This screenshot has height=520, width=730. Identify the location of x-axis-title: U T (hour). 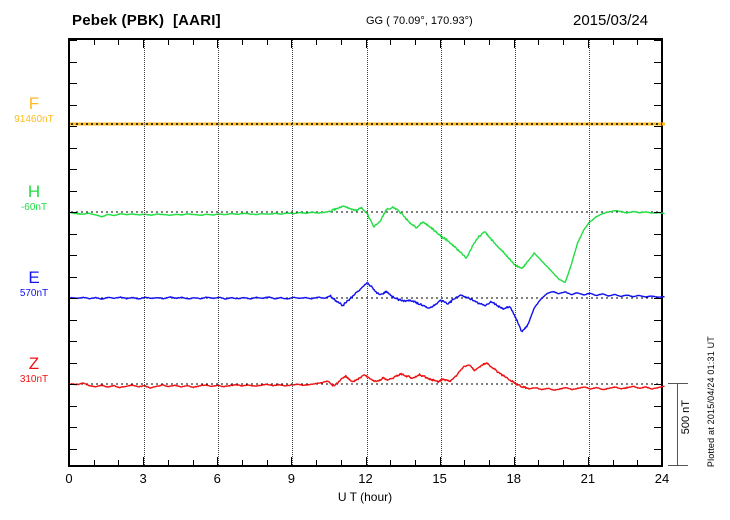
(365, 497).